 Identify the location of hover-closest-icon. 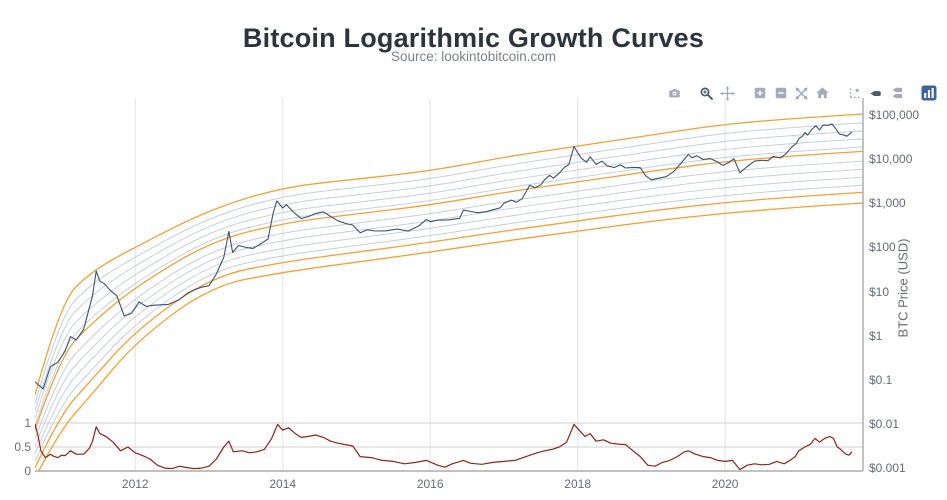
(875, 93).